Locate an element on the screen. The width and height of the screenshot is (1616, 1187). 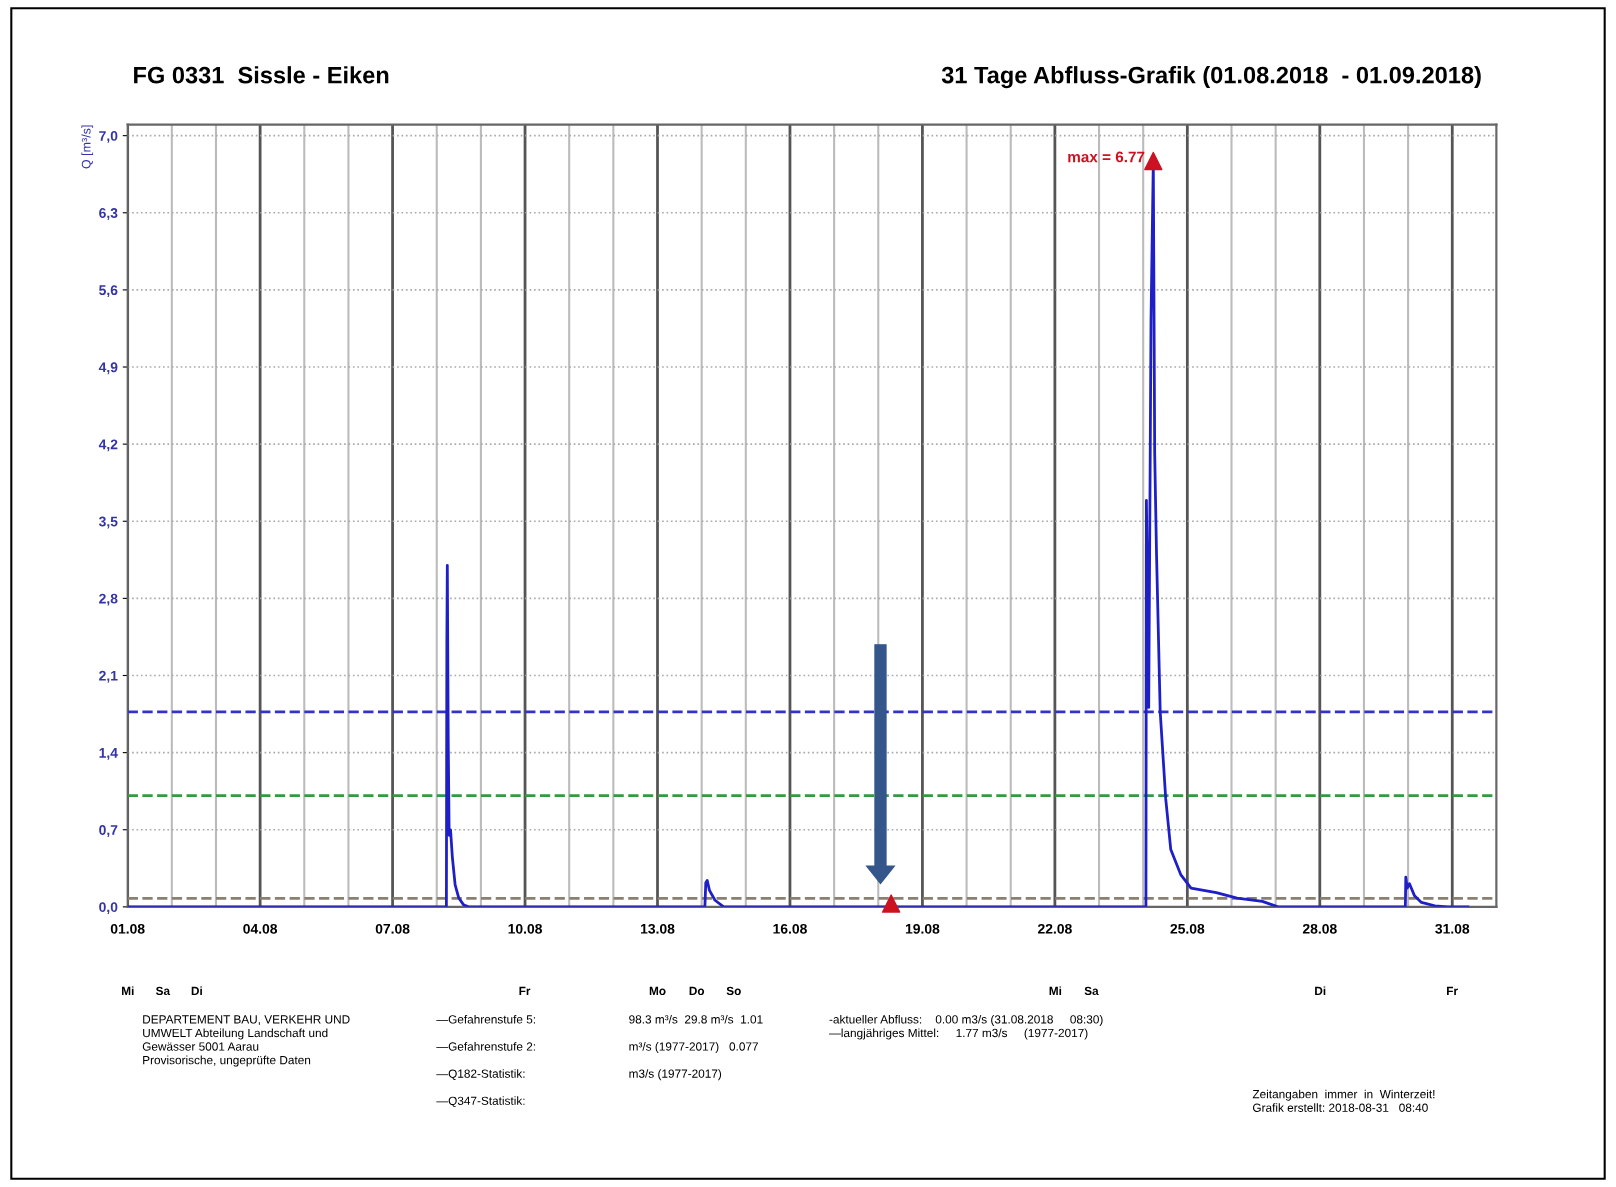
y-tick-label: 4,2 is located at coordinates (108, 445).